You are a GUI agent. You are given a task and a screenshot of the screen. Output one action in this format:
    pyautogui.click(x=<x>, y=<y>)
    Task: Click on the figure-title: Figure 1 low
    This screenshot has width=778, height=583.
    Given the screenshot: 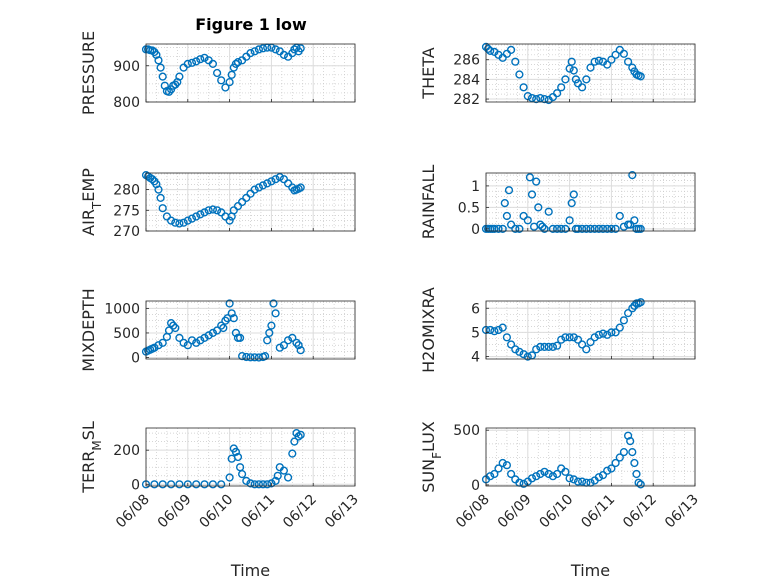 What is the action you would take?
    pyautogui.click(x=251, y=24)
    